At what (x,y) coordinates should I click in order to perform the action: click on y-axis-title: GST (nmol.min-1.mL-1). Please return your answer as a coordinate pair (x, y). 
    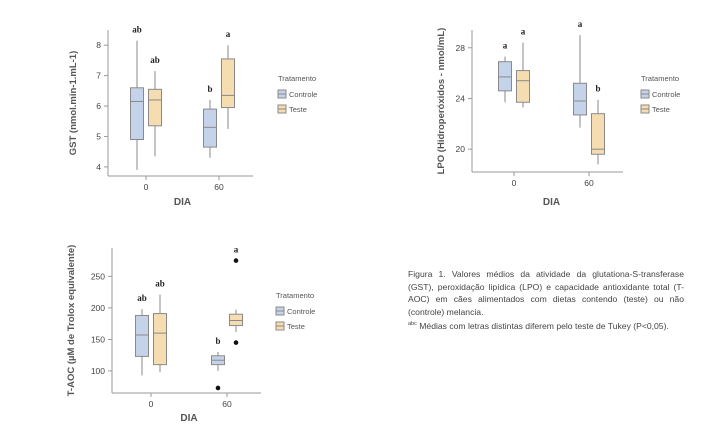
    Looking at the image, I should click on (73, 103).